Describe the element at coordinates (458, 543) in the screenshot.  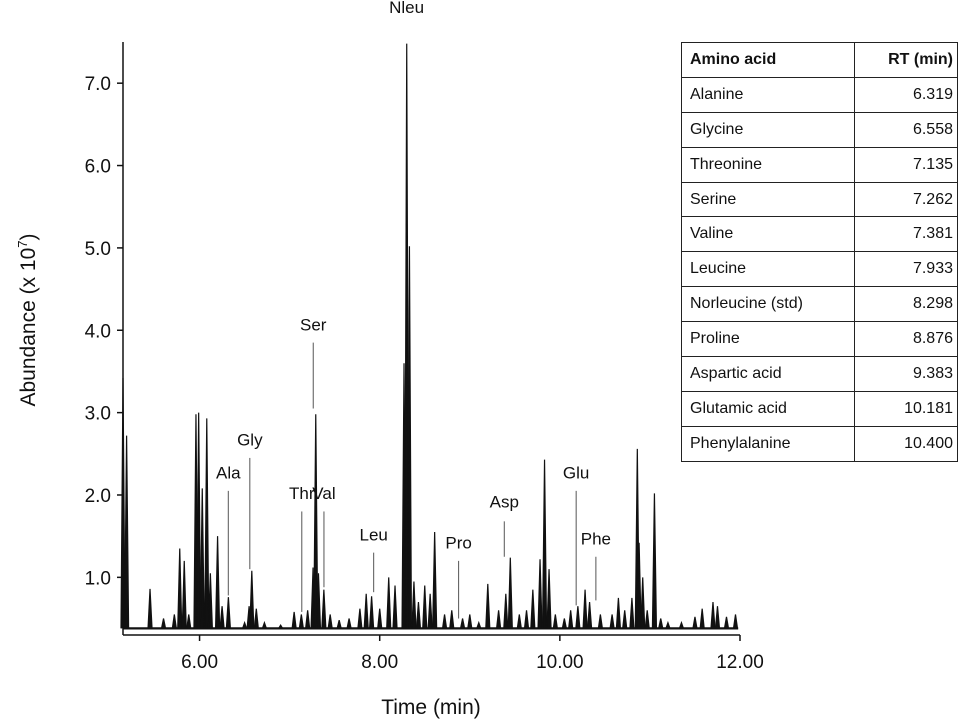
I see `peak-label: Pro` at that location.